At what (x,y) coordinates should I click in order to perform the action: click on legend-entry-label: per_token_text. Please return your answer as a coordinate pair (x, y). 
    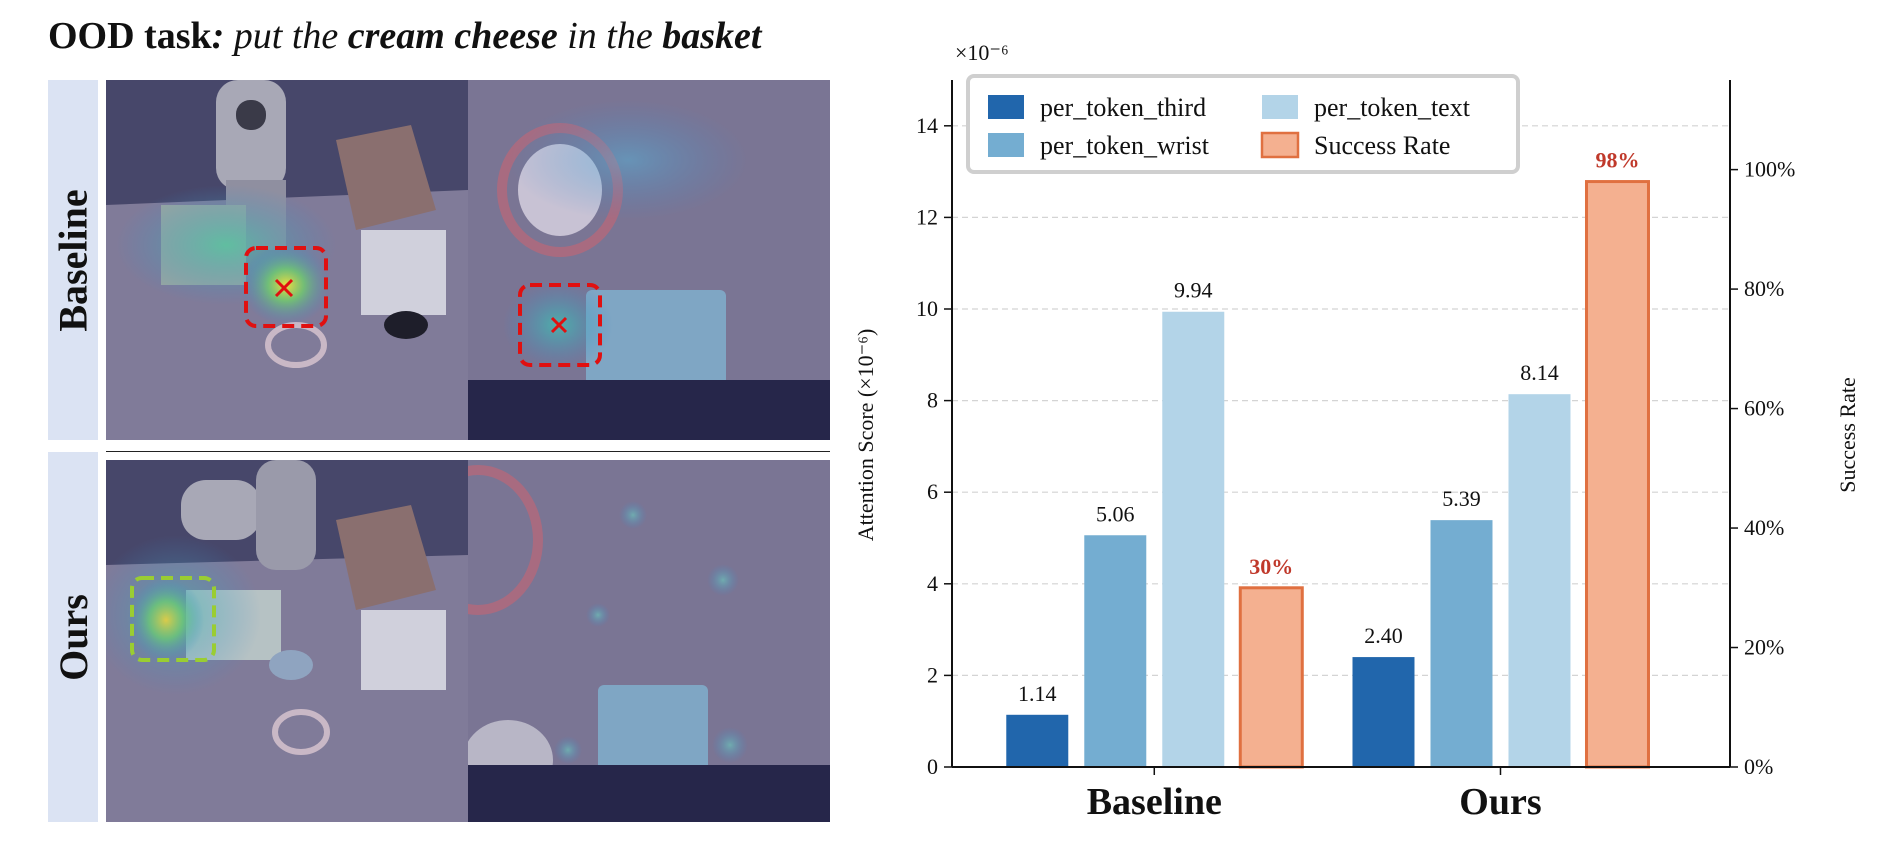
    Looking at the image, I should click on (1392, 107).